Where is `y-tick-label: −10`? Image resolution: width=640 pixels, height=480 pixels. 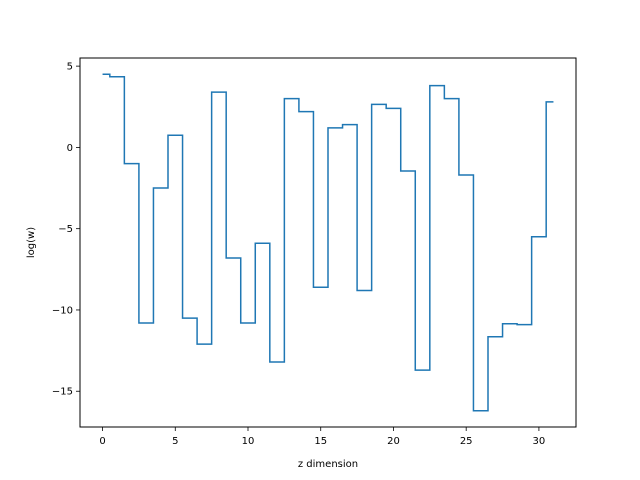
y-tick-label: −10 is located at coordinates (62, 310).